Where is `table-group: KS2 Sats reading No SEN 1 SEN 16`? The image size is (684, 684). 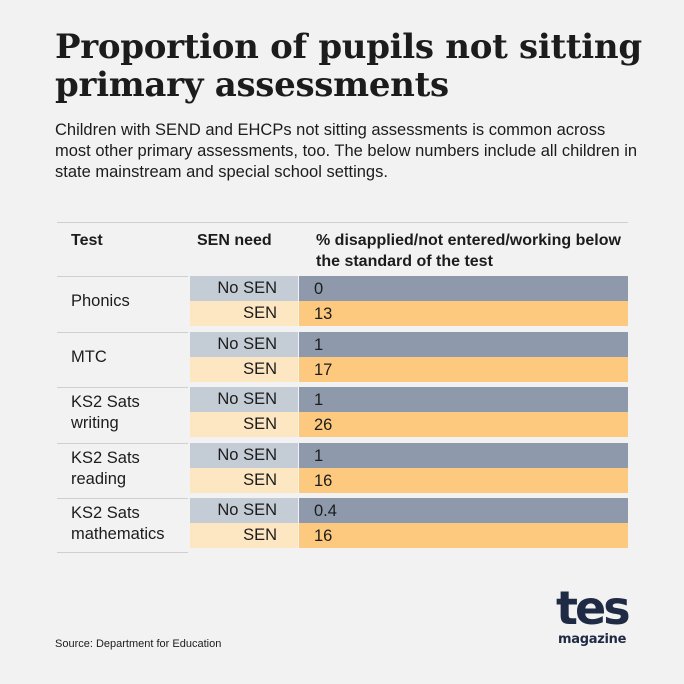
table-group: KS2 Sats reading No SEN 1 SEN 16 is located at coordinates (342, 469).